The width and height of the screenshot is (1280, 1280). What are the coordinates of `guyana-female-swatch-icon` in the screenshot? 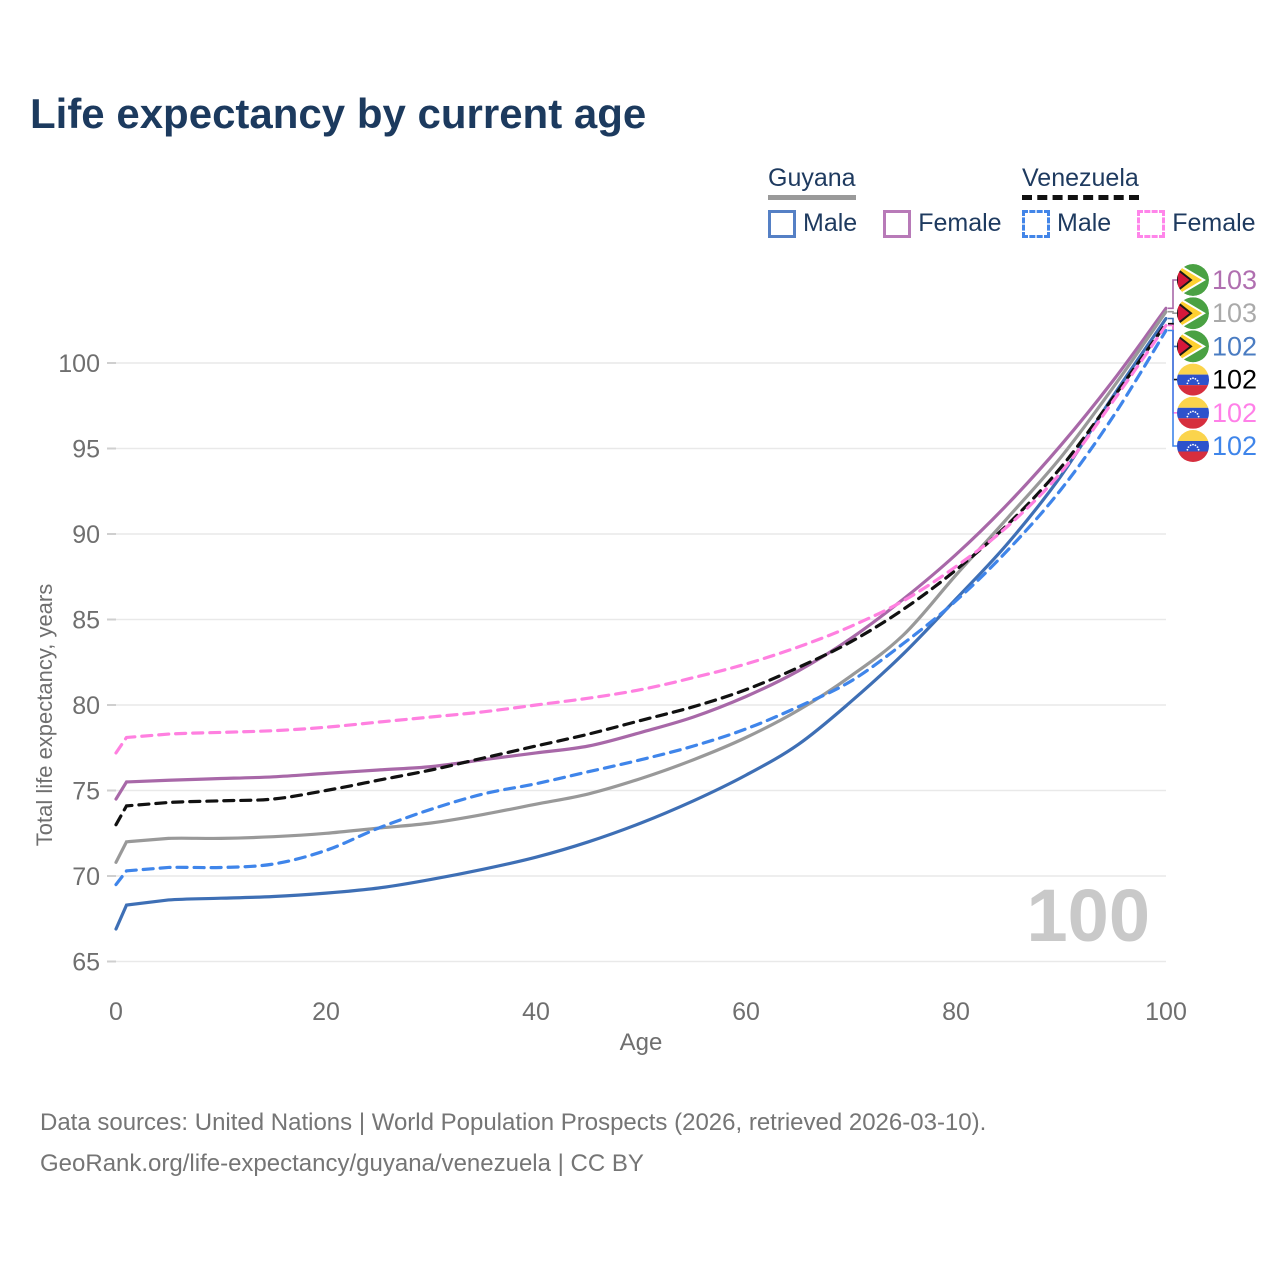 It's located at (897, 223).